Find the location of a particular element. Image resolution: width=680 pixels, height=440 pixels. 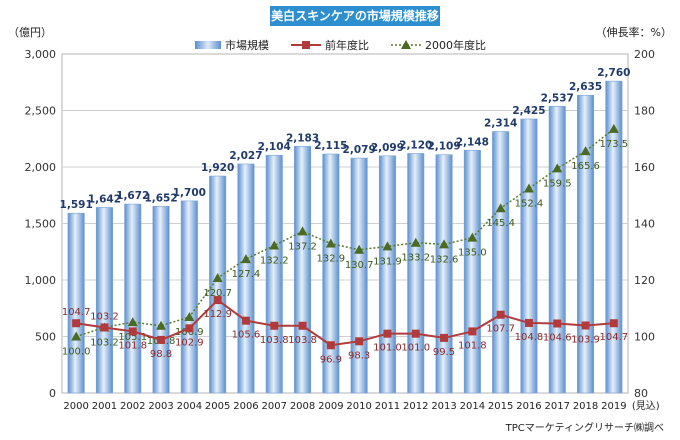

y-left-tick-label: 3,000 is located at coordinates (41, 54).